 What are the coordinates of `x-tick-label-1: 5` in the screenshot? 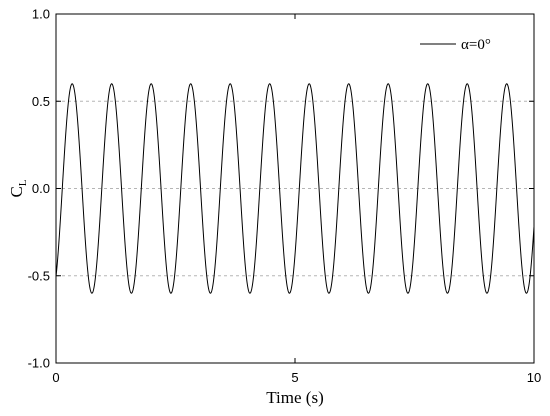 It's located at (294, 377).